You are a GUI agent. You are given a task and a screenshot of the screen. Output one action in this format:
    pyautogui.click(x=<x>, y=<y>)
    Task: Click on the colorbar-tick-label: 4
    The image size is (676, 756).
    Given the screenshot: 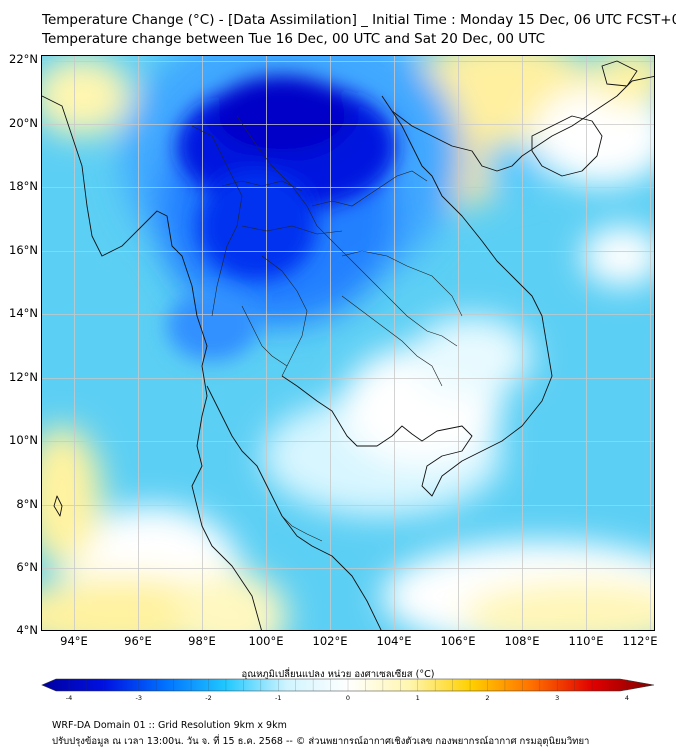 What is the action you would take?
    pyautogui.click(x=627, y=698)
    